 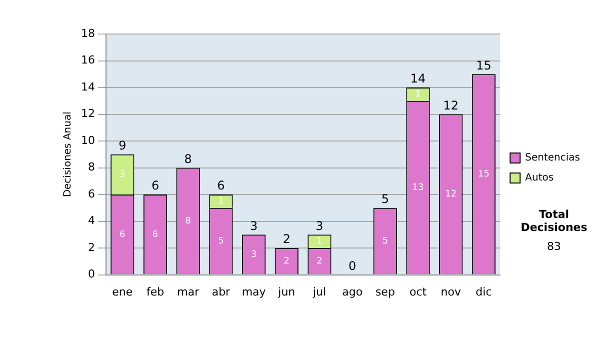 What do you see at coordinates (385, 291) in the screenshot?
I see `x-tick-label: sep` at bounding box center [385, 291].